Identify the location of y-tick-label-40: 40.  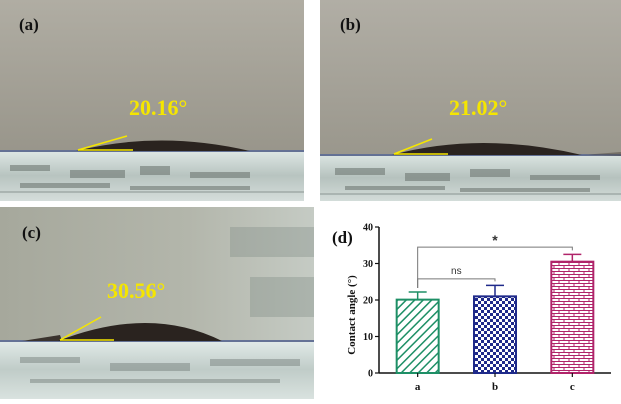
(368, 228).